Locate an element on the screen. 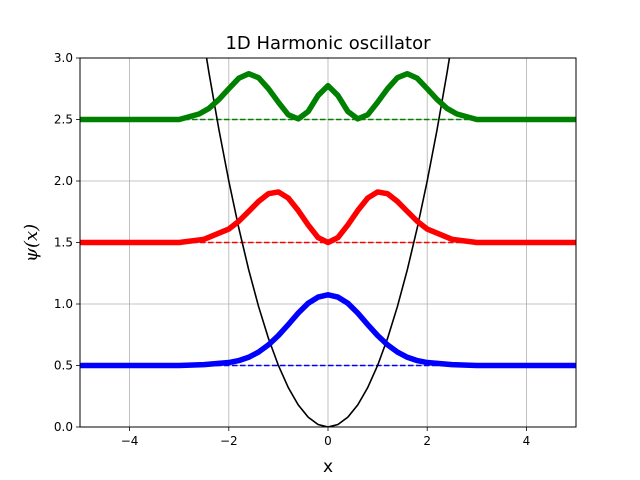  y-tick-label: 2.0 is located at coordinates (63, 181).